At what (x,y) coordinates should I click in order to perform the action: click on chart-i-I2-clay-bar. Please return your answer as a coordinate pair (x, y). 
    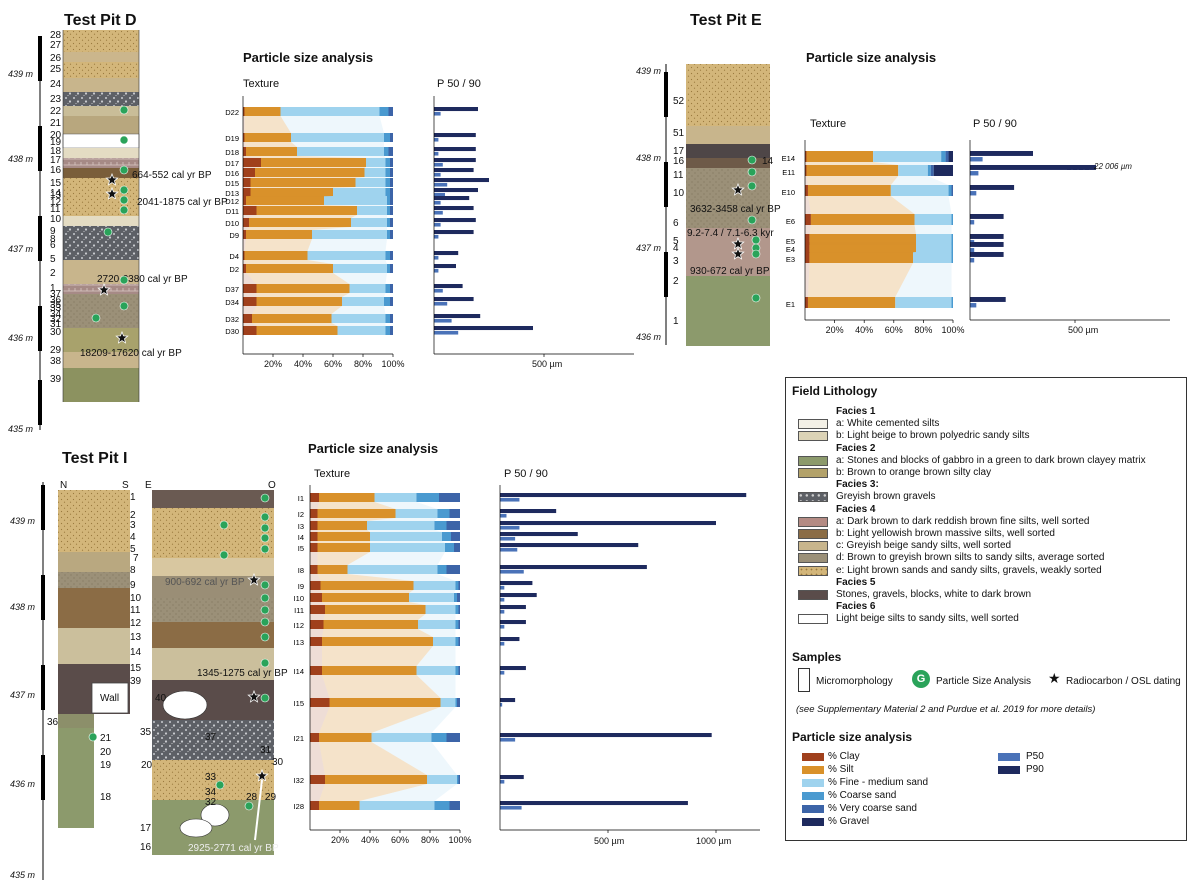
    Looking at the image, I should click on (314, 513).